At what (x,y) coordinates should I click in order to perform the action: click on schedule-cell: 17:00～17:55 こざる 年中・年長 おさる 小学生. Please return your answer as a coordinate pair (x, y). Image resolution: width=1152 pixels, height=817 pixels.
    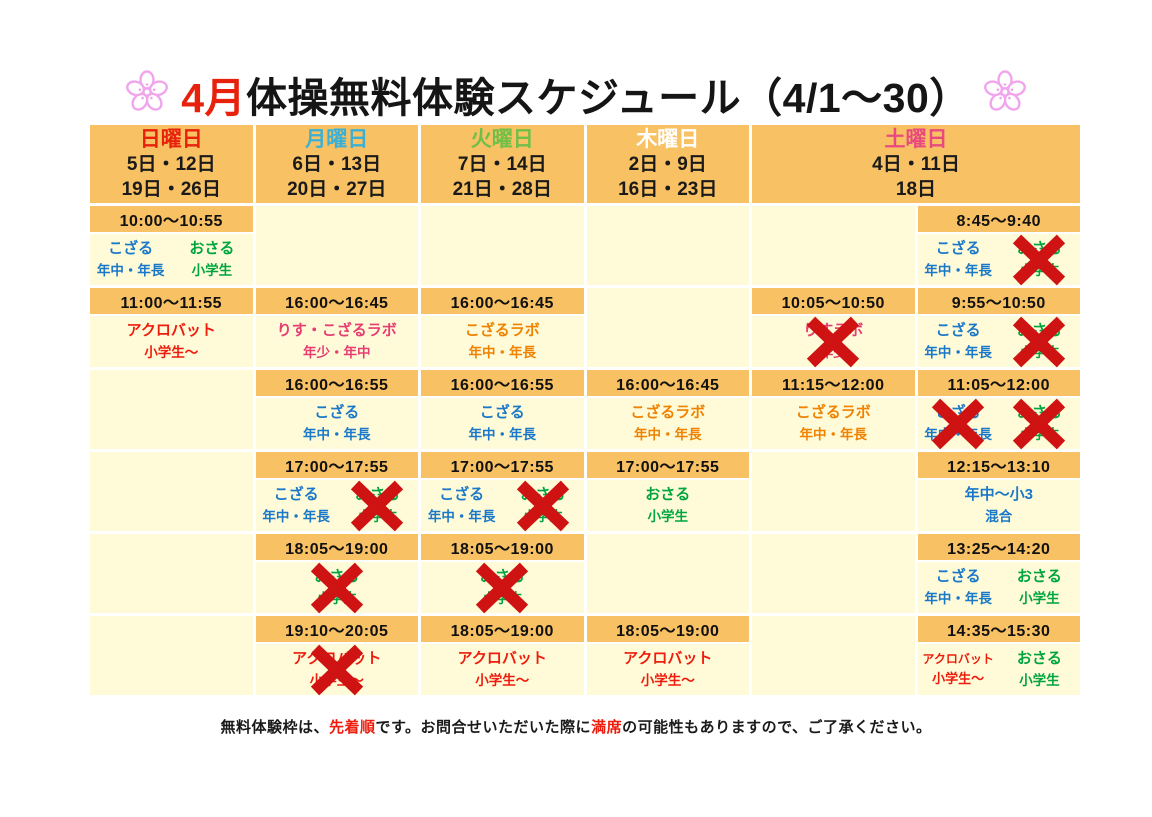
    Looking at the image, I should click on (502, 491).